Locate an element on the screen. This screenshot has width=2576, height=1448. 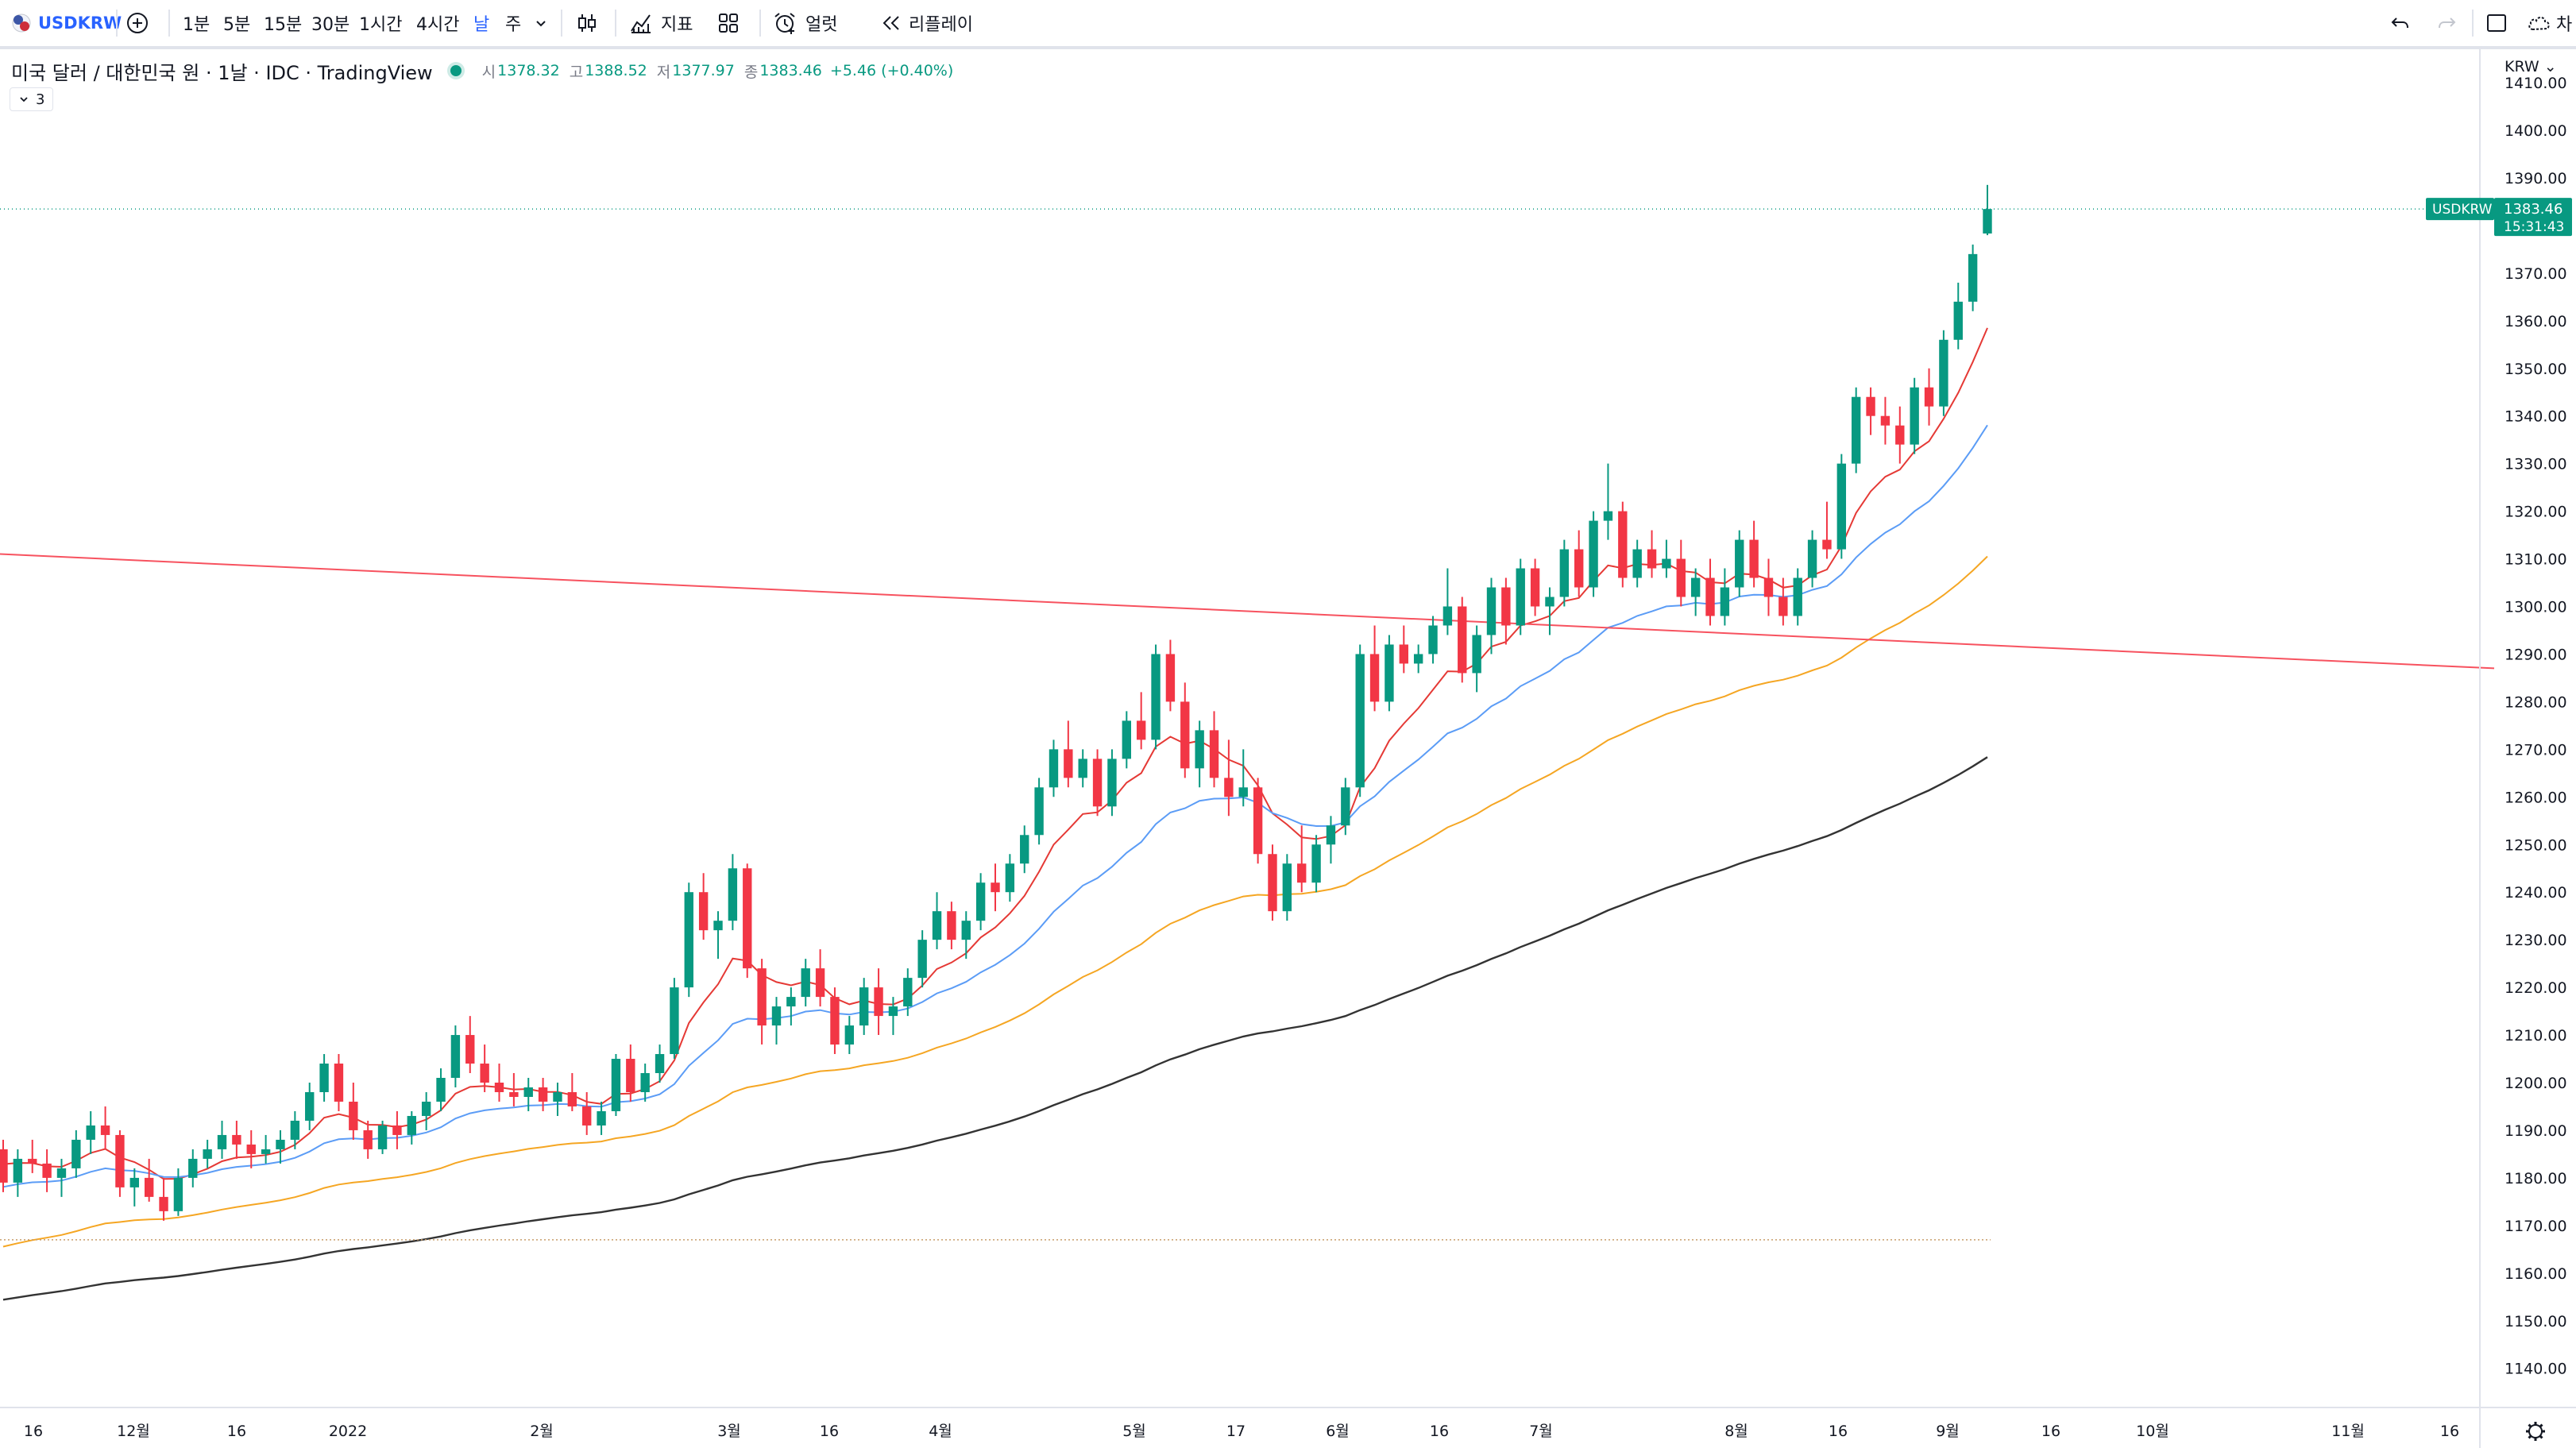
legend-title: 미국 달러 / 대한민국 원 · 1날 · IDC · TradingView is located at coordinates (222, 72).